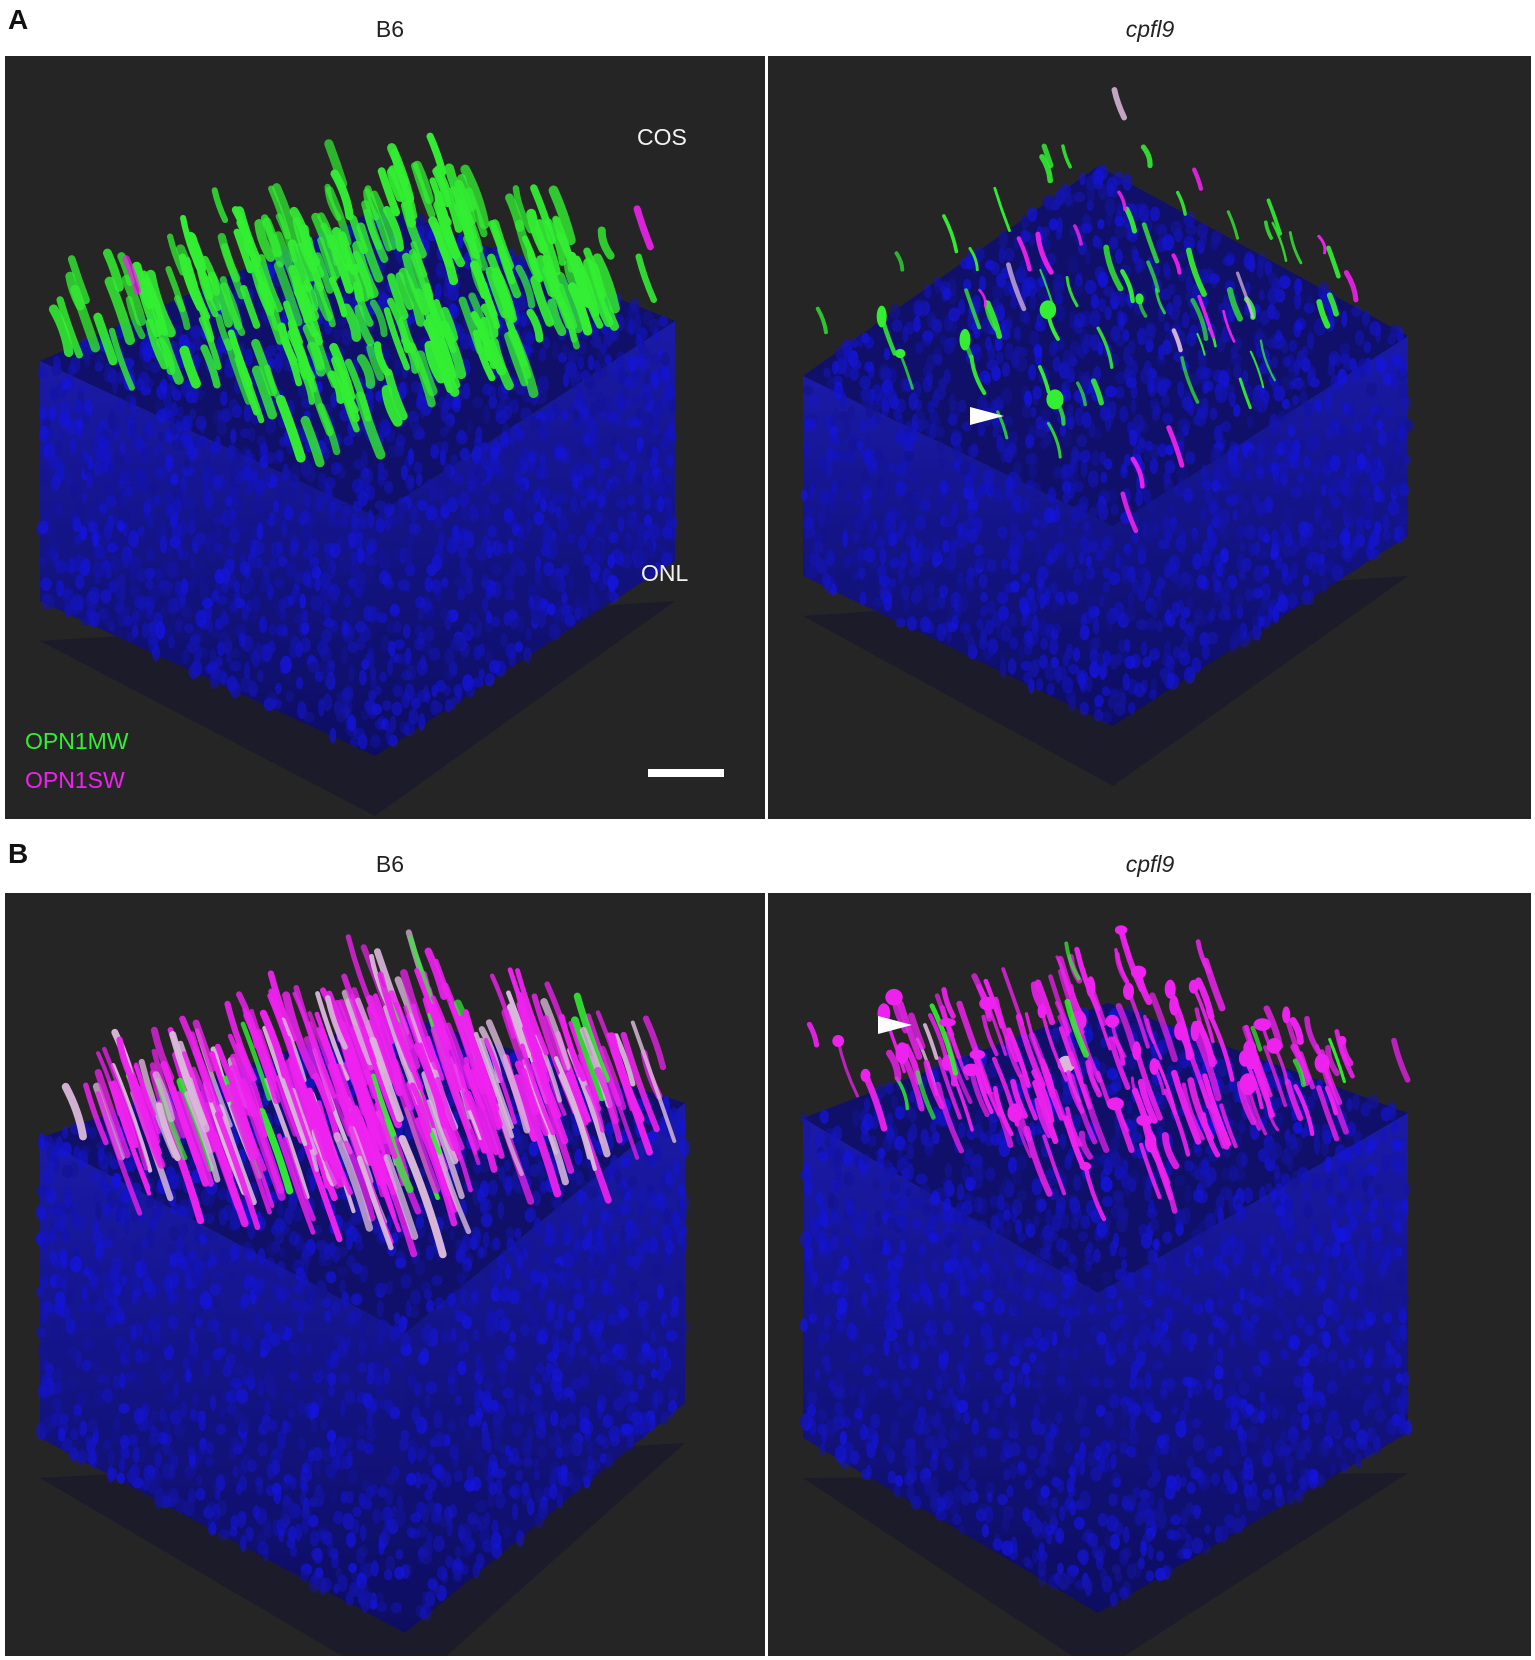 This screenshot has height=1660, width=1535. Describe the element at coordinates (18, 19) in the screenshot. I see `panel-a-letter: A` at that location.